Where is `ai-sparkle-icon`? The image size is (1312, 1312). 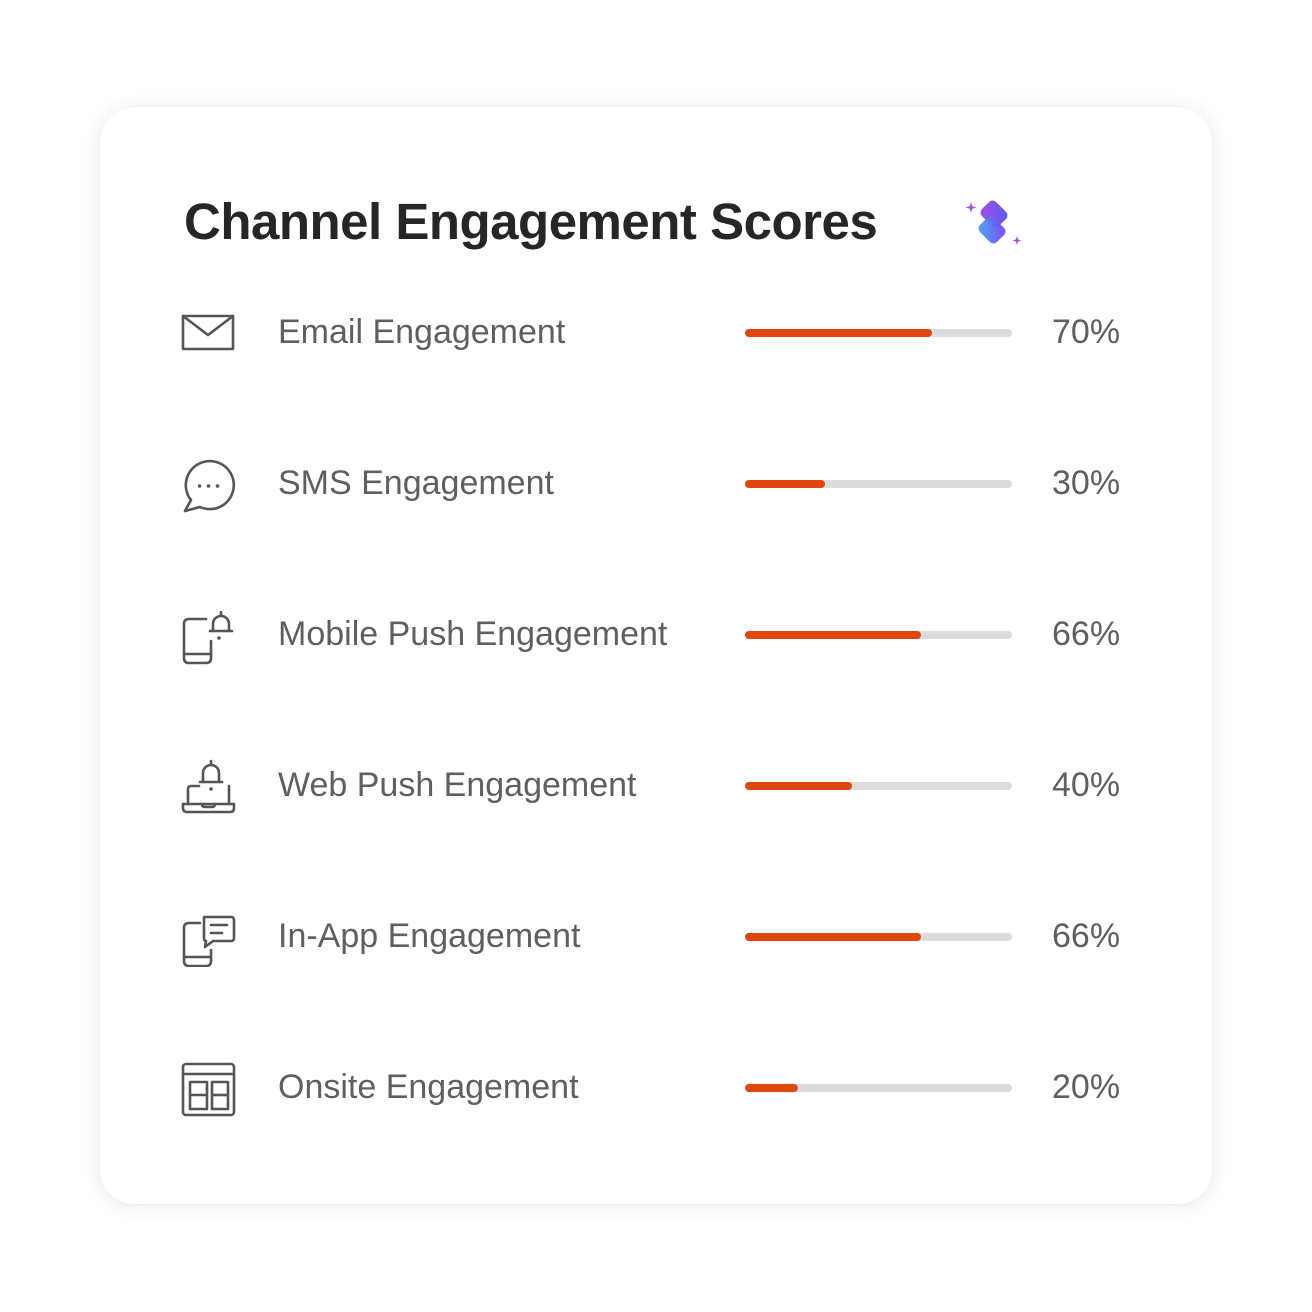 ai-sparkle-icon is located at coordinates (993, 222).